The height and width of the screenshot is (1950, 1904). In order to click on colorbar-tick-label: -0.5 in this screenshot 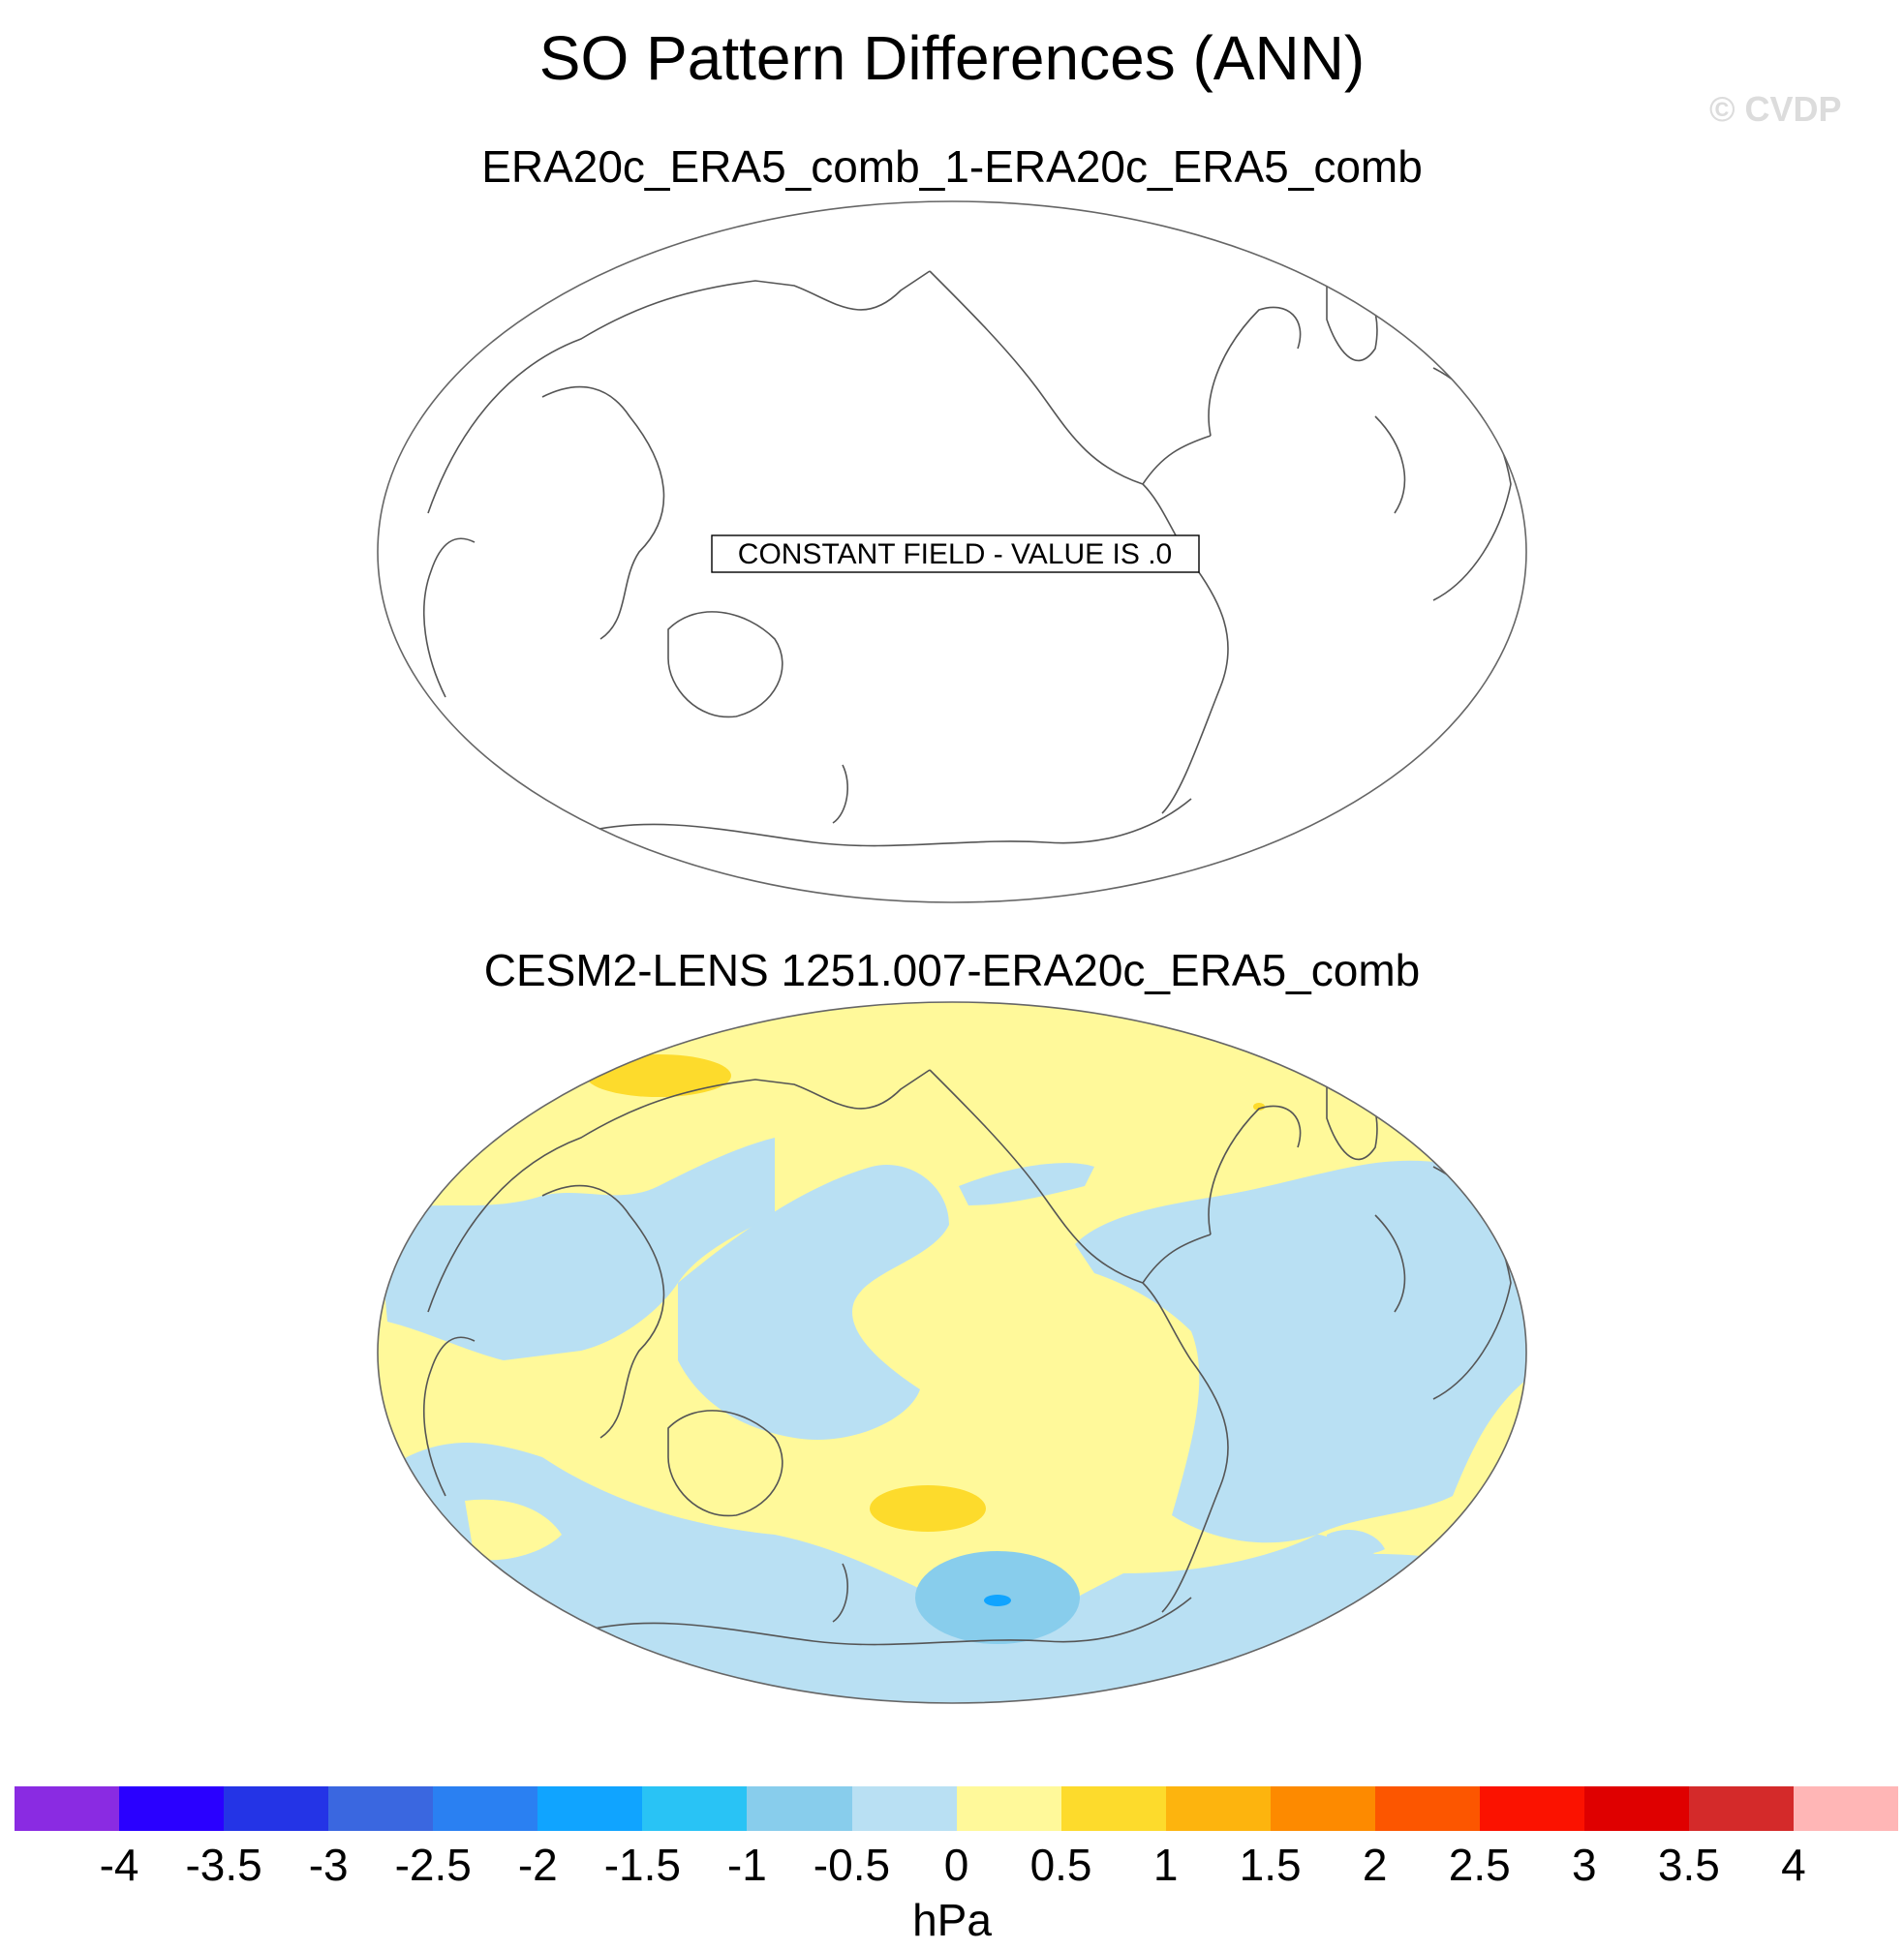, I will do `click(852, 1865)`.